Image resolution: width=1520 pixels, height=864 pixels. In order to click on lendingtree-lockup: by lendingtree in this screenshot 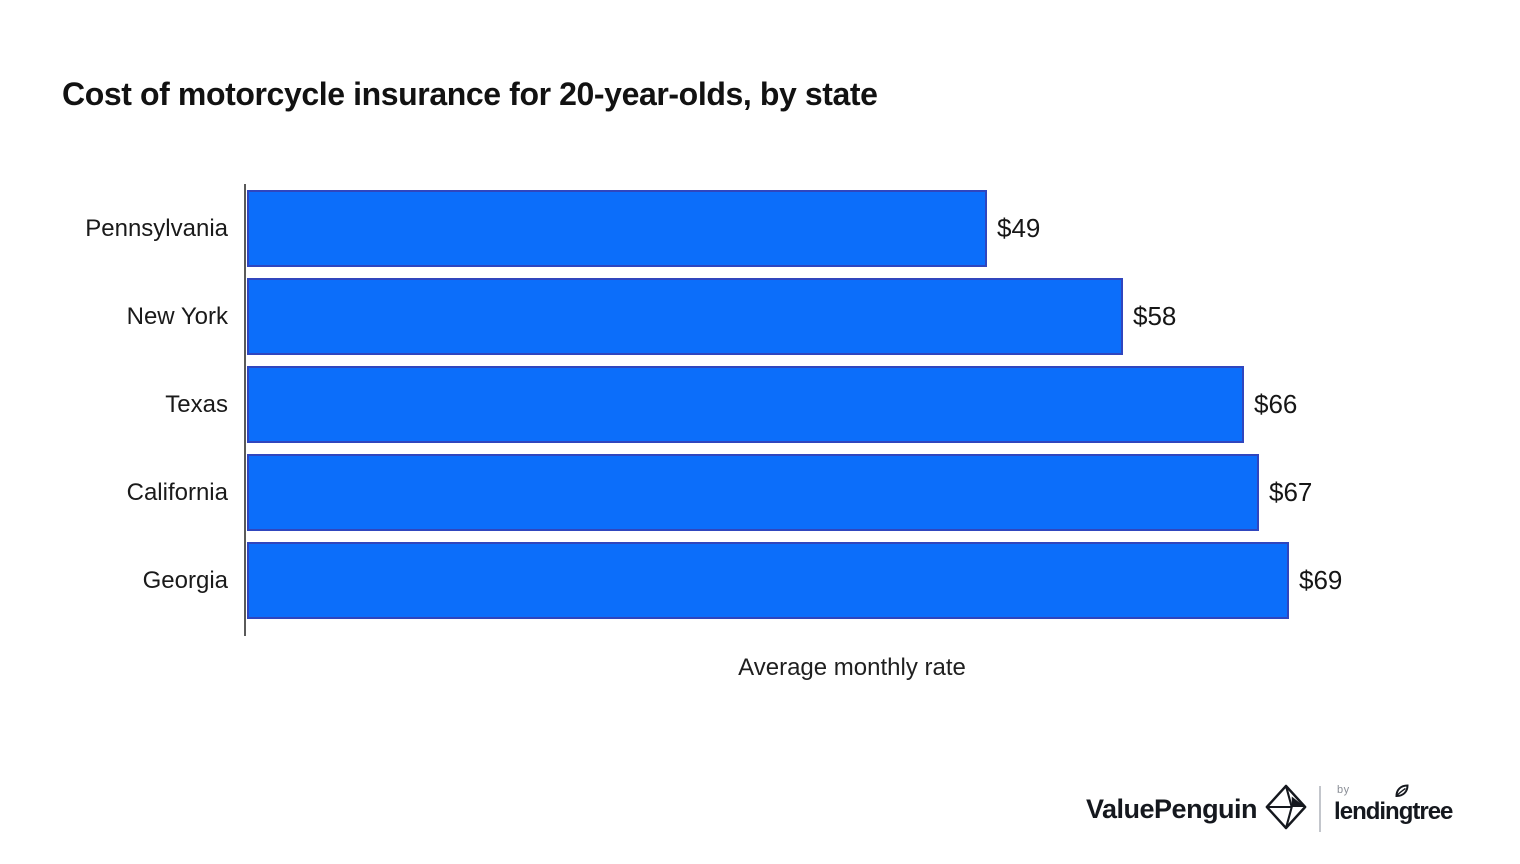, I will do `click(1393, 805)`.